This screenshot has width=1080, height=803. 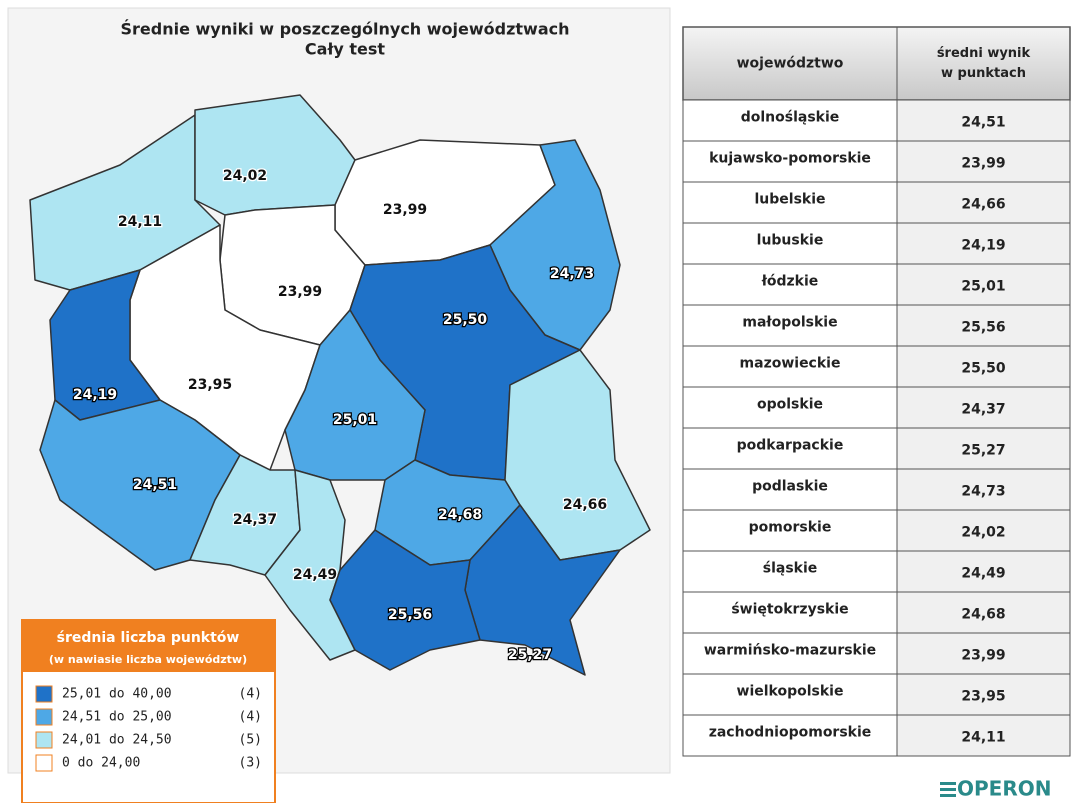 What do you see at coordinates (790, 159) in the screenshot?
I see `region-name: kujawsko-pomorskie` at bounding box center [790, 159].